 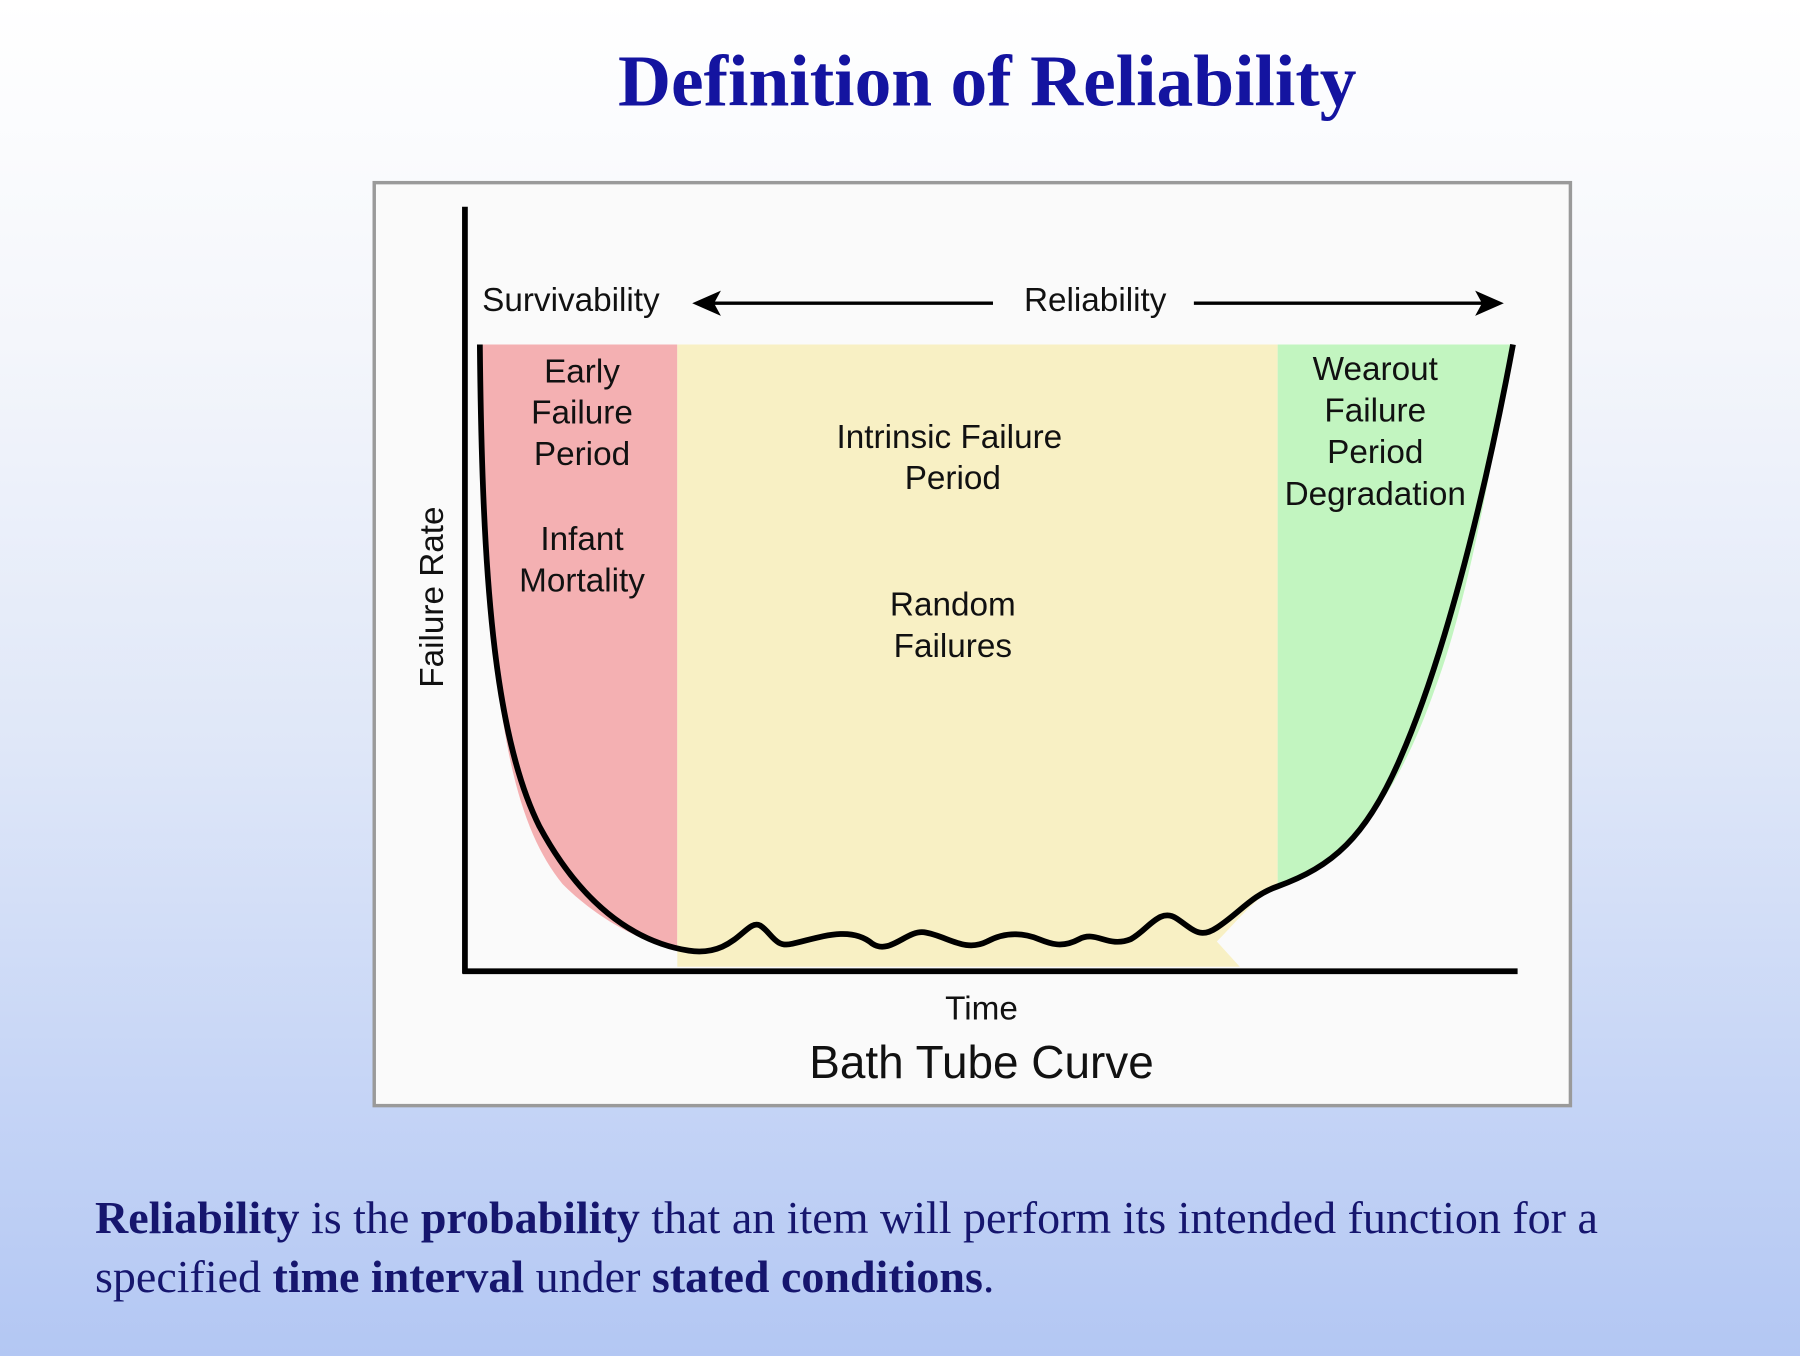 I want to click on wearout-failure-text: Wearout Failure Period Degradation, so click(x=1375, y=432).